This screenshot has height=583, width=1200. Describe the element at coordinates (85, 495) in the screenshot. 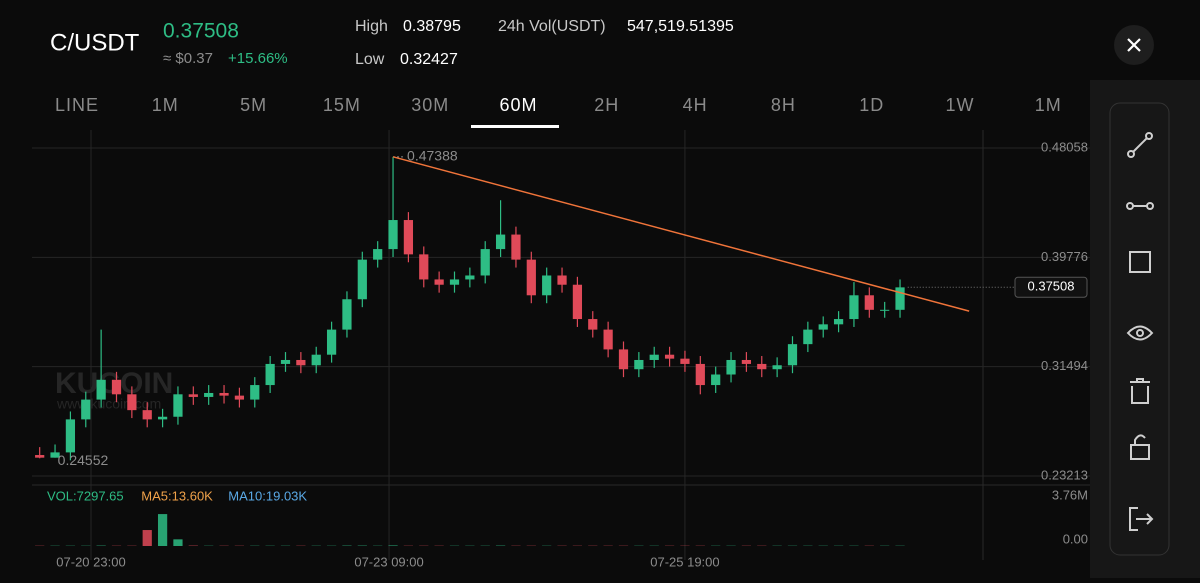

I see `vol-legend: VOL:7297.65` at that location.